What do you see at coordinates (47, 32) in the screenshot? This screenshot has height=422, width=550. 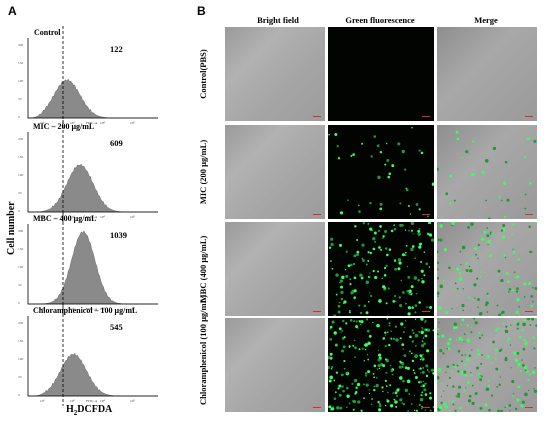 I see `histogram-label: Control` at bounding box center [47, 32].